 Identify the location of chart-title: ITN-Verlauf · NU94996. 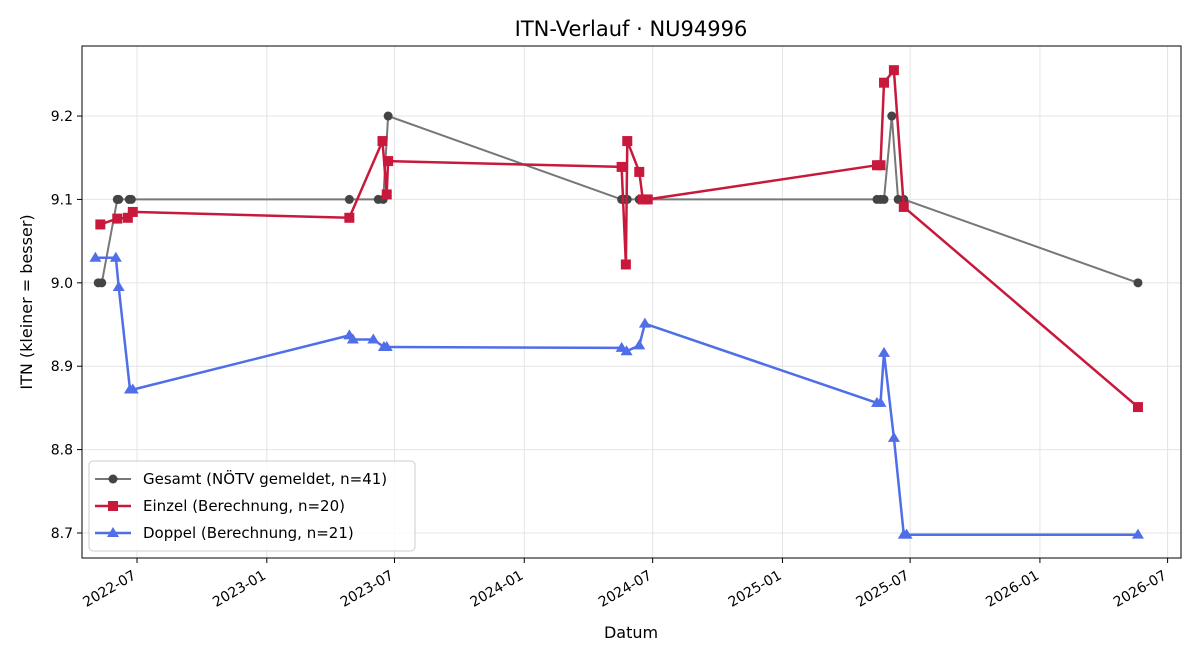
(631, 29).